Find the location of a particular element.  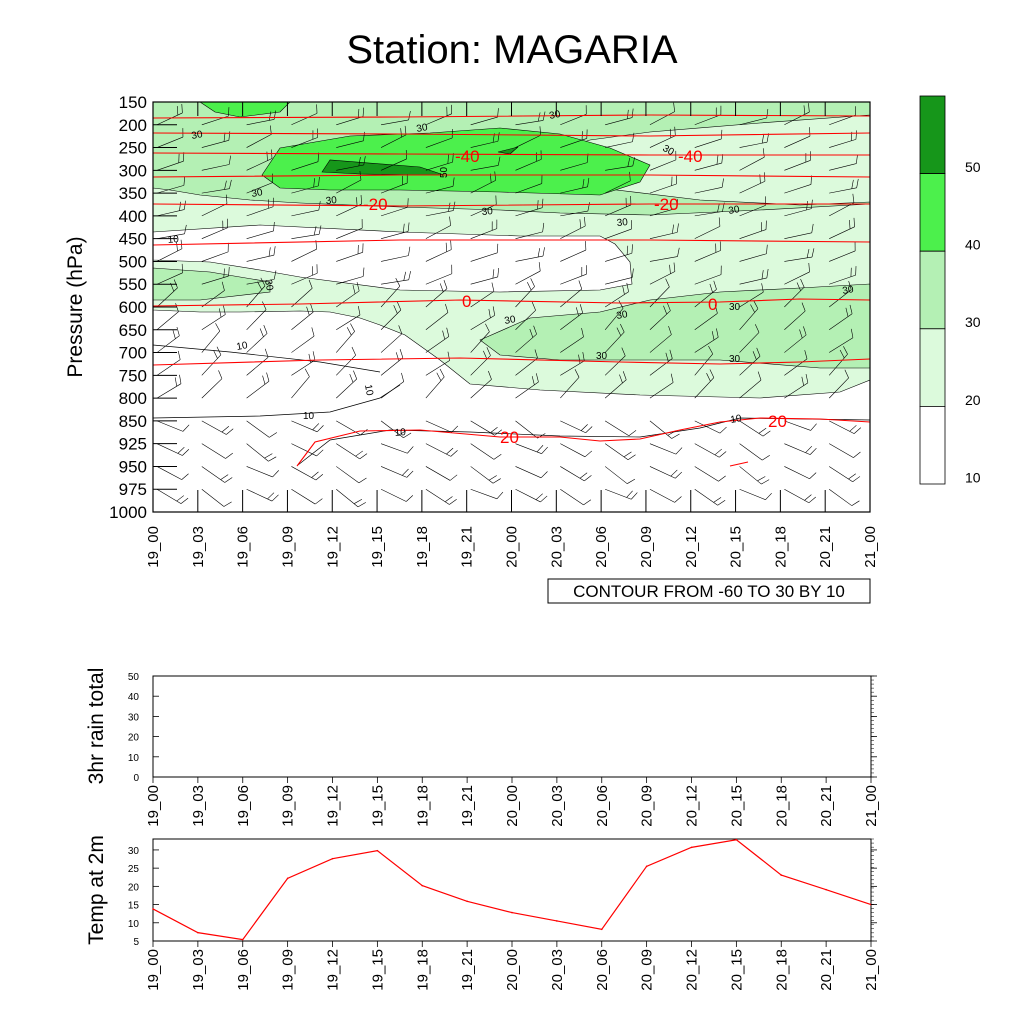

x-tick-label: 19_21 is located at coordinates (467, 970).